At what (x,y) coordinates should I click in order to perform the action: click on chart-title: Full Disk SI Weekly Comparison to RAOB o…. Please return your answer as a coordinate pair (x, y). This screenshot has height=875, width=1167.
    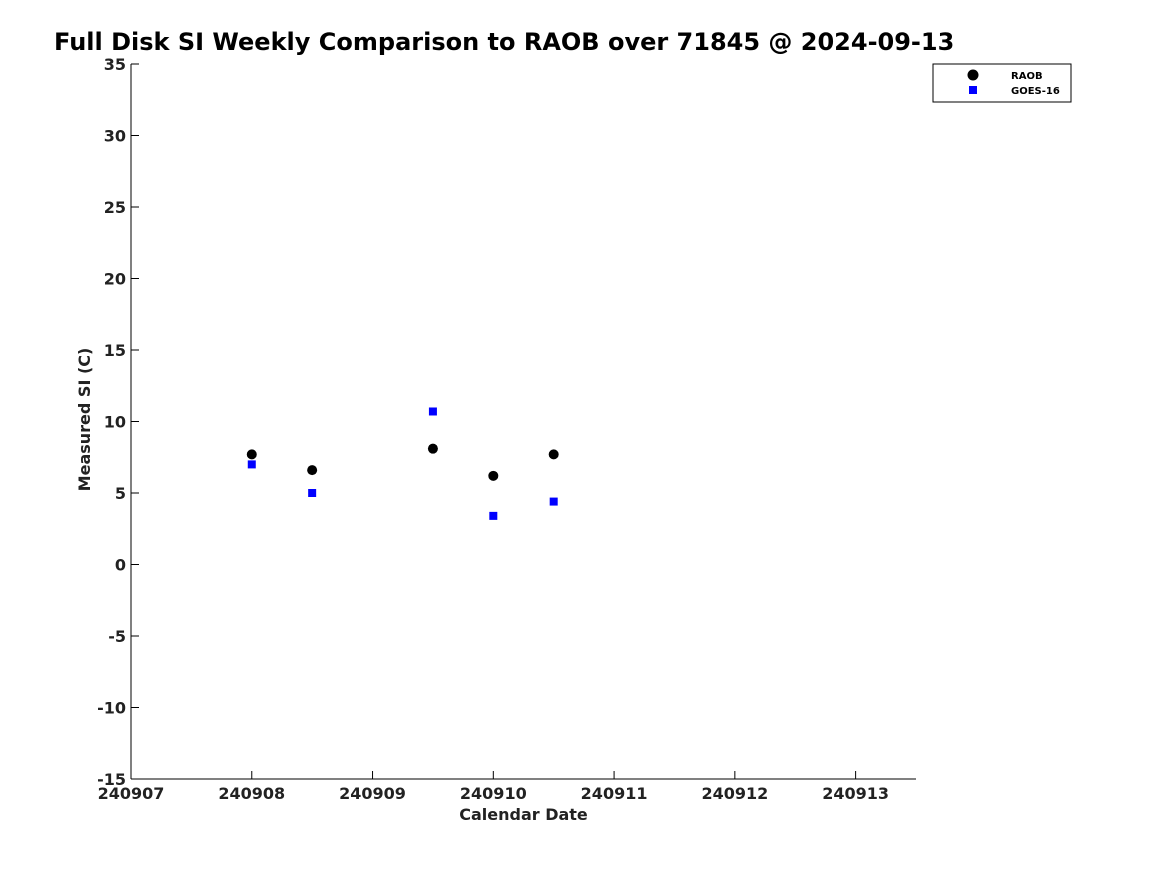
    Looking at the image, I should click on (504, 42).